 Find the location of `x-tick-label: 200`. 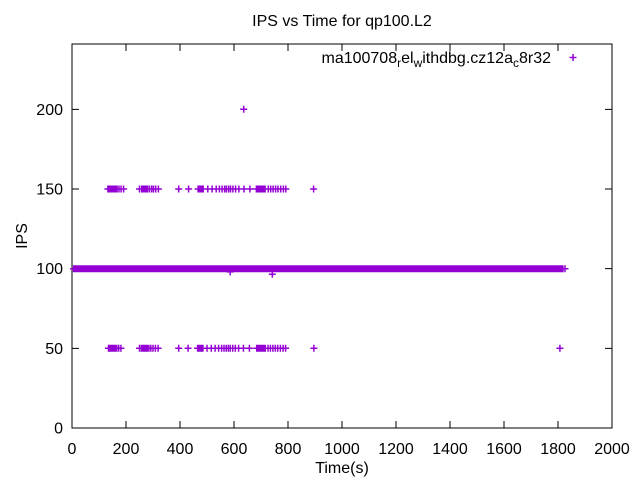

x-tick-label: 200 is located at coordinates (126, 449).